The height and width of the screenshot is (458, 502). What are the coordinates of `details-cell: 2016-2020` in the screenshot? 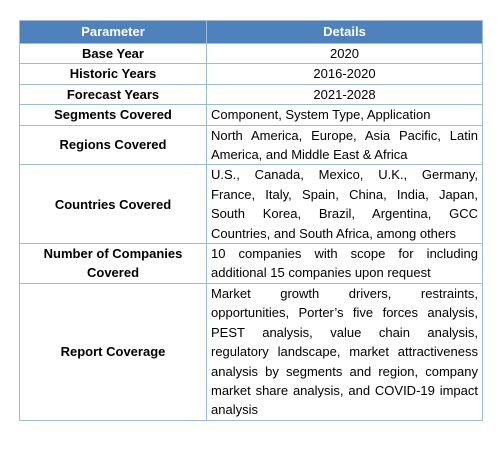 It's located at (344, 74).